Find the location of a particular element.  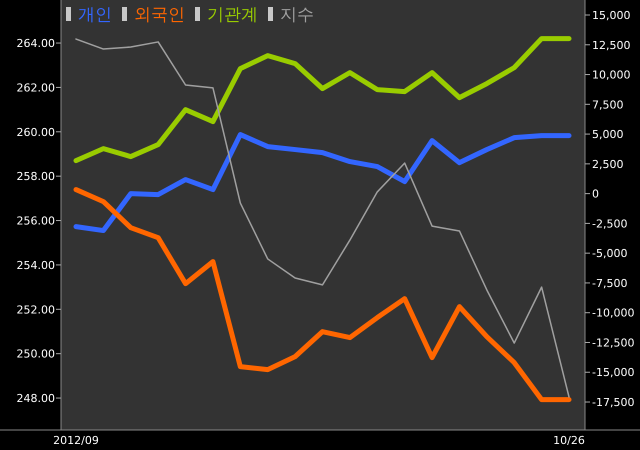

y2-tick-label: 2,500 is located at coordinates (608, 164).